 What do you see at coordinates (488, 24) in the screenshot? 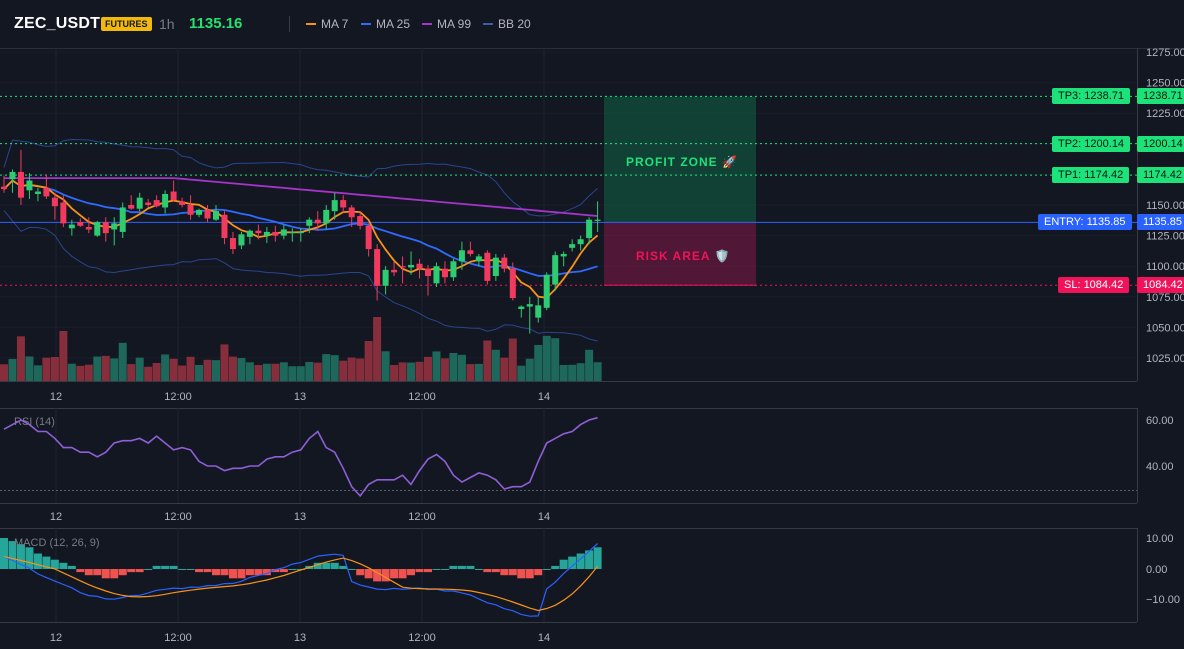
I see `bb20-swatch-icon` at bounding box center [488, 24].